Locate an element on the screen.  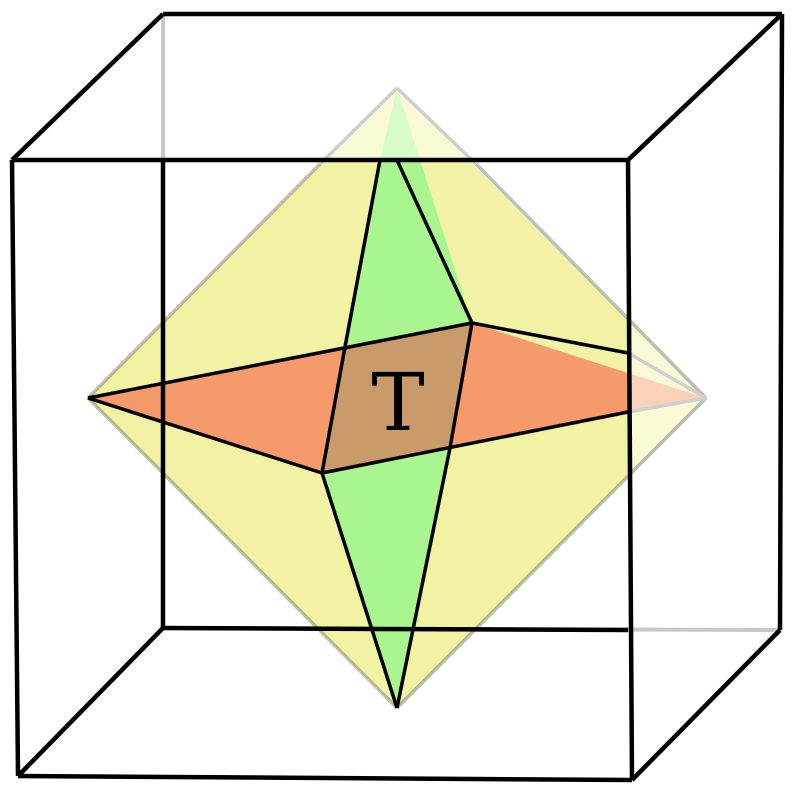
edge-front-bottom is located at coordinates (475, 442).